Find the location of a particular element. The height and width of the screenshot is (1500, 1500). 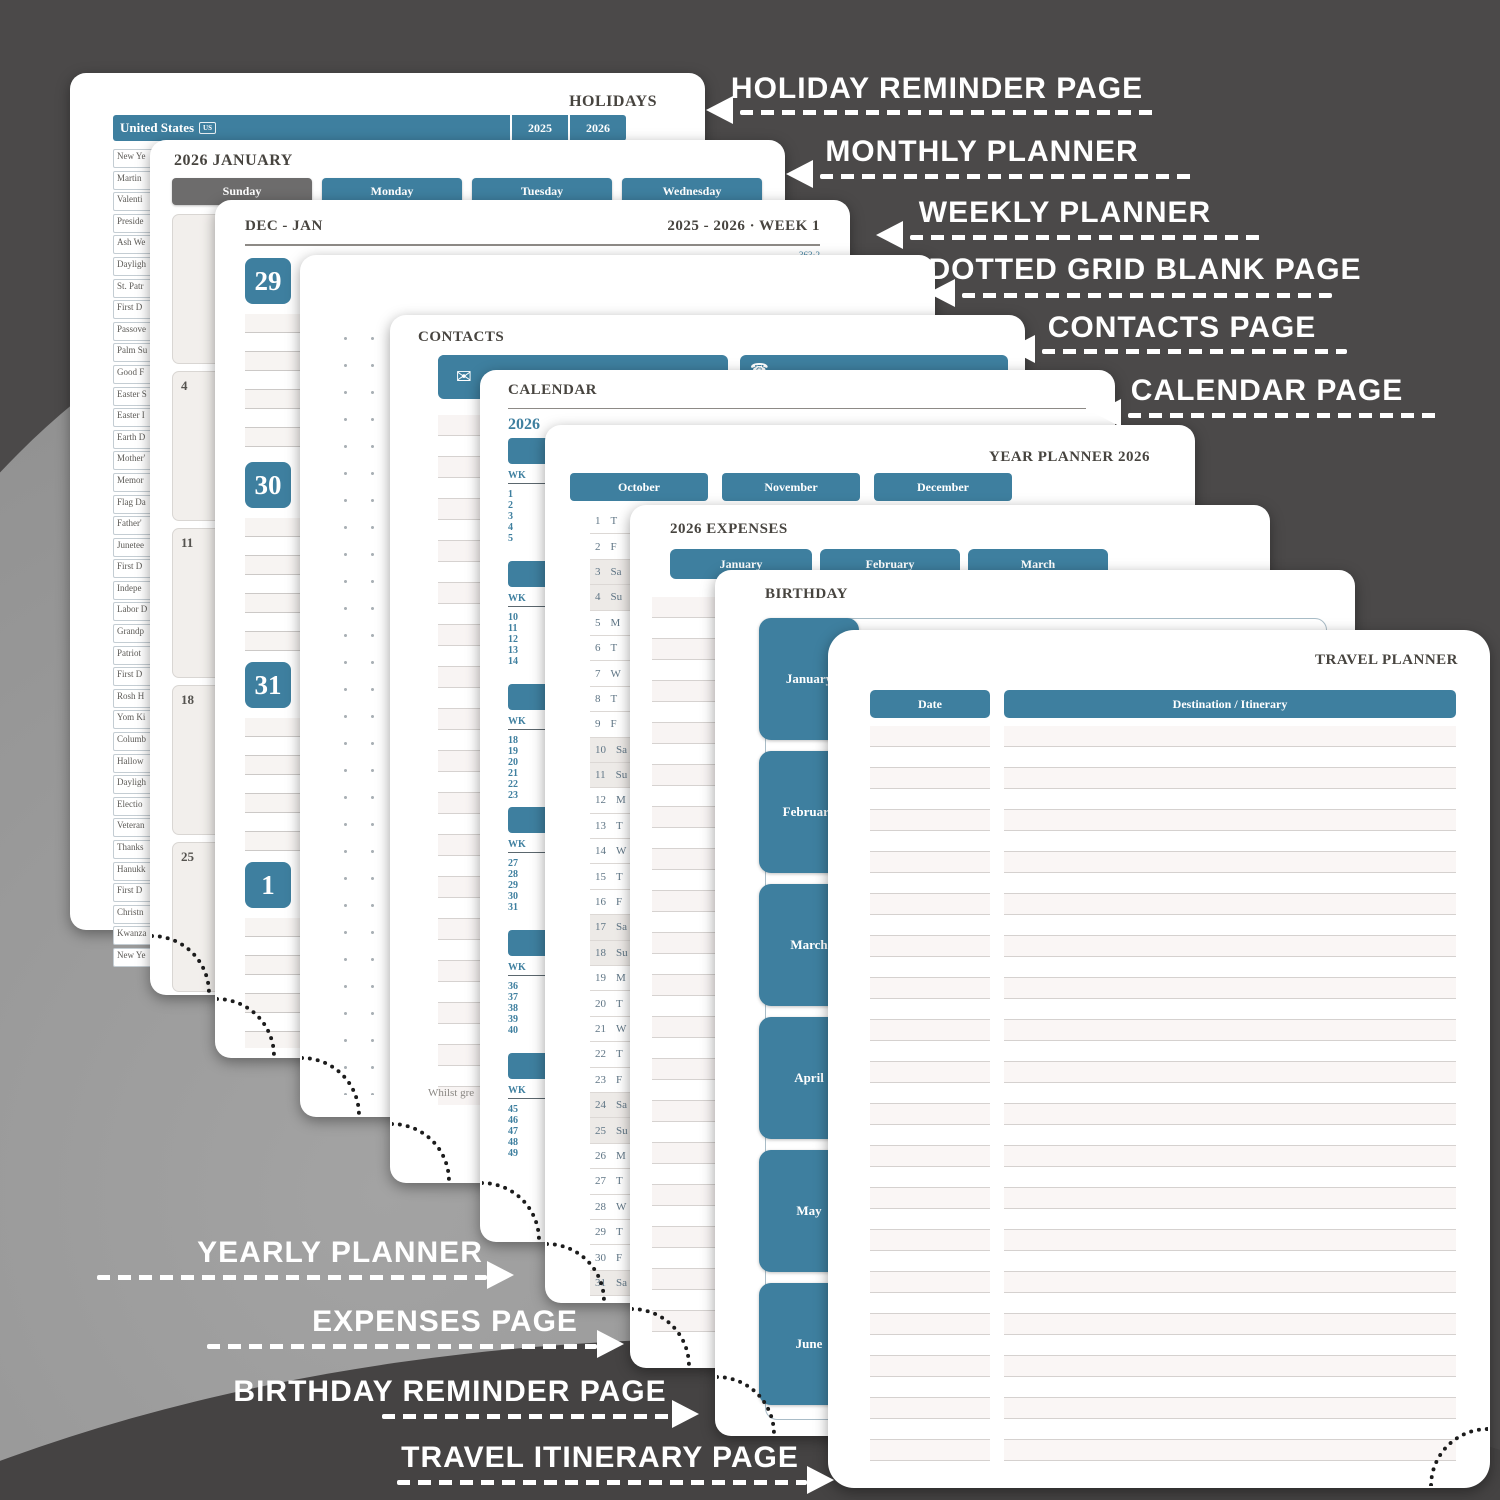

day-number: 12 is located at coordinates (600, 800).